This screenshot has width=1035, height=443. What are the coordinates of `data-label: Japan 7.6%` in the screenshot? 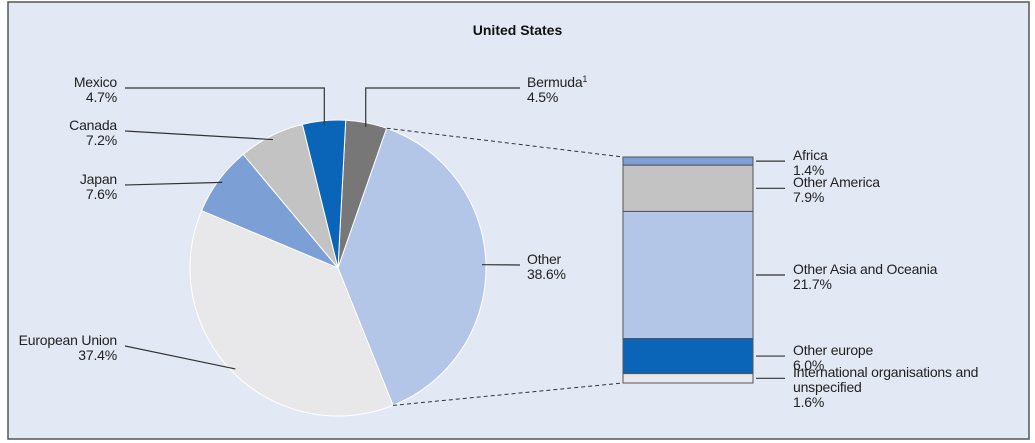 It's located at (98, 187).